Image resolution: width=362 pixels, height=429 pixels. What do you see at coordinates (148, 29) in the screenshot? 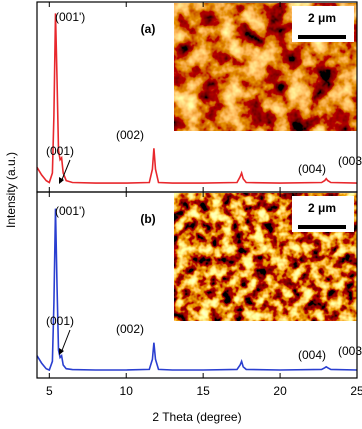
I see `panel-label: (a)` at bounding box center [148, 29].